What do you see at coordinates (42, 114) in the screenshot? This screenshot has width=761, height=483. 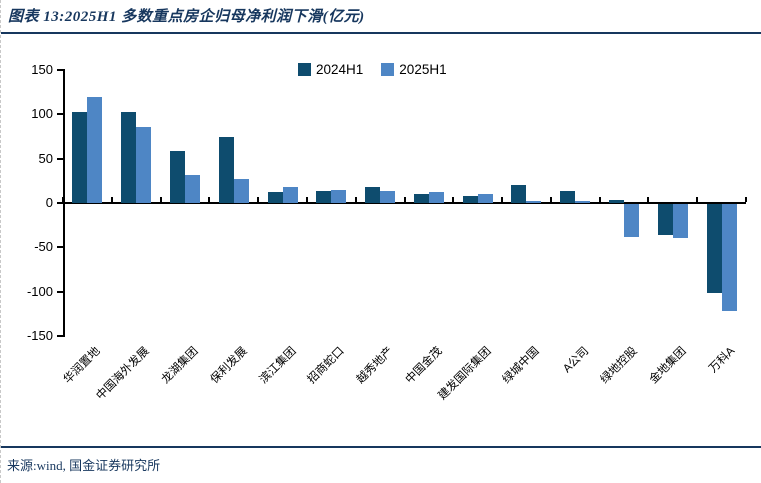 I see `y-axis-label: 100` at bounding box center [42, 114].